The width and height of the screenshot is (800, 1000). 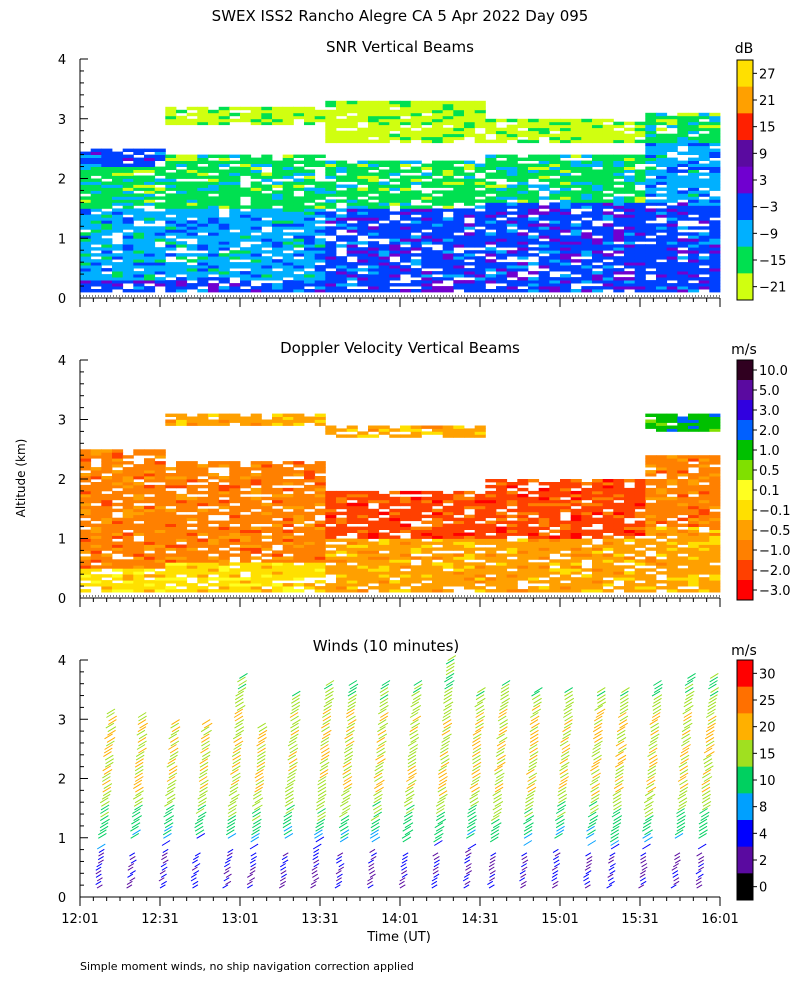 I want to click on snr-colorbar-unit: dB, so click(x=744, y=49).